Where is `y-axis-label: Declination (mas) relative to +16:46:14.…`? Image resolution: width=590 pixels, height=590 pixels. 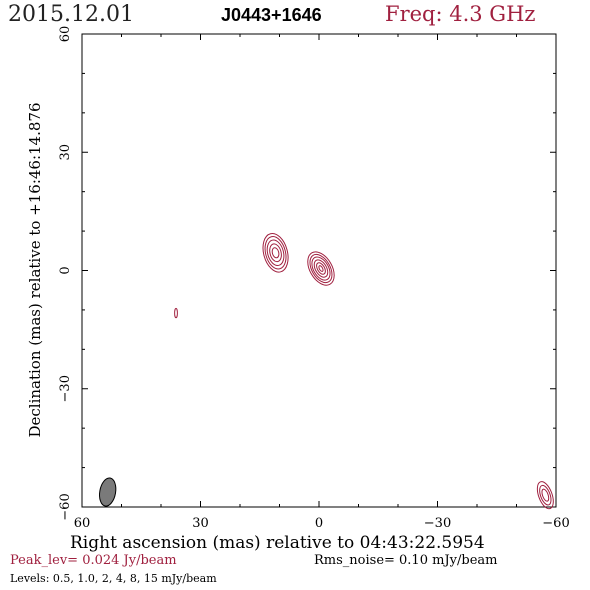
y-axis-label: Declination (mas) relative to +16:46:14.… is located at coordinates (35, 269).